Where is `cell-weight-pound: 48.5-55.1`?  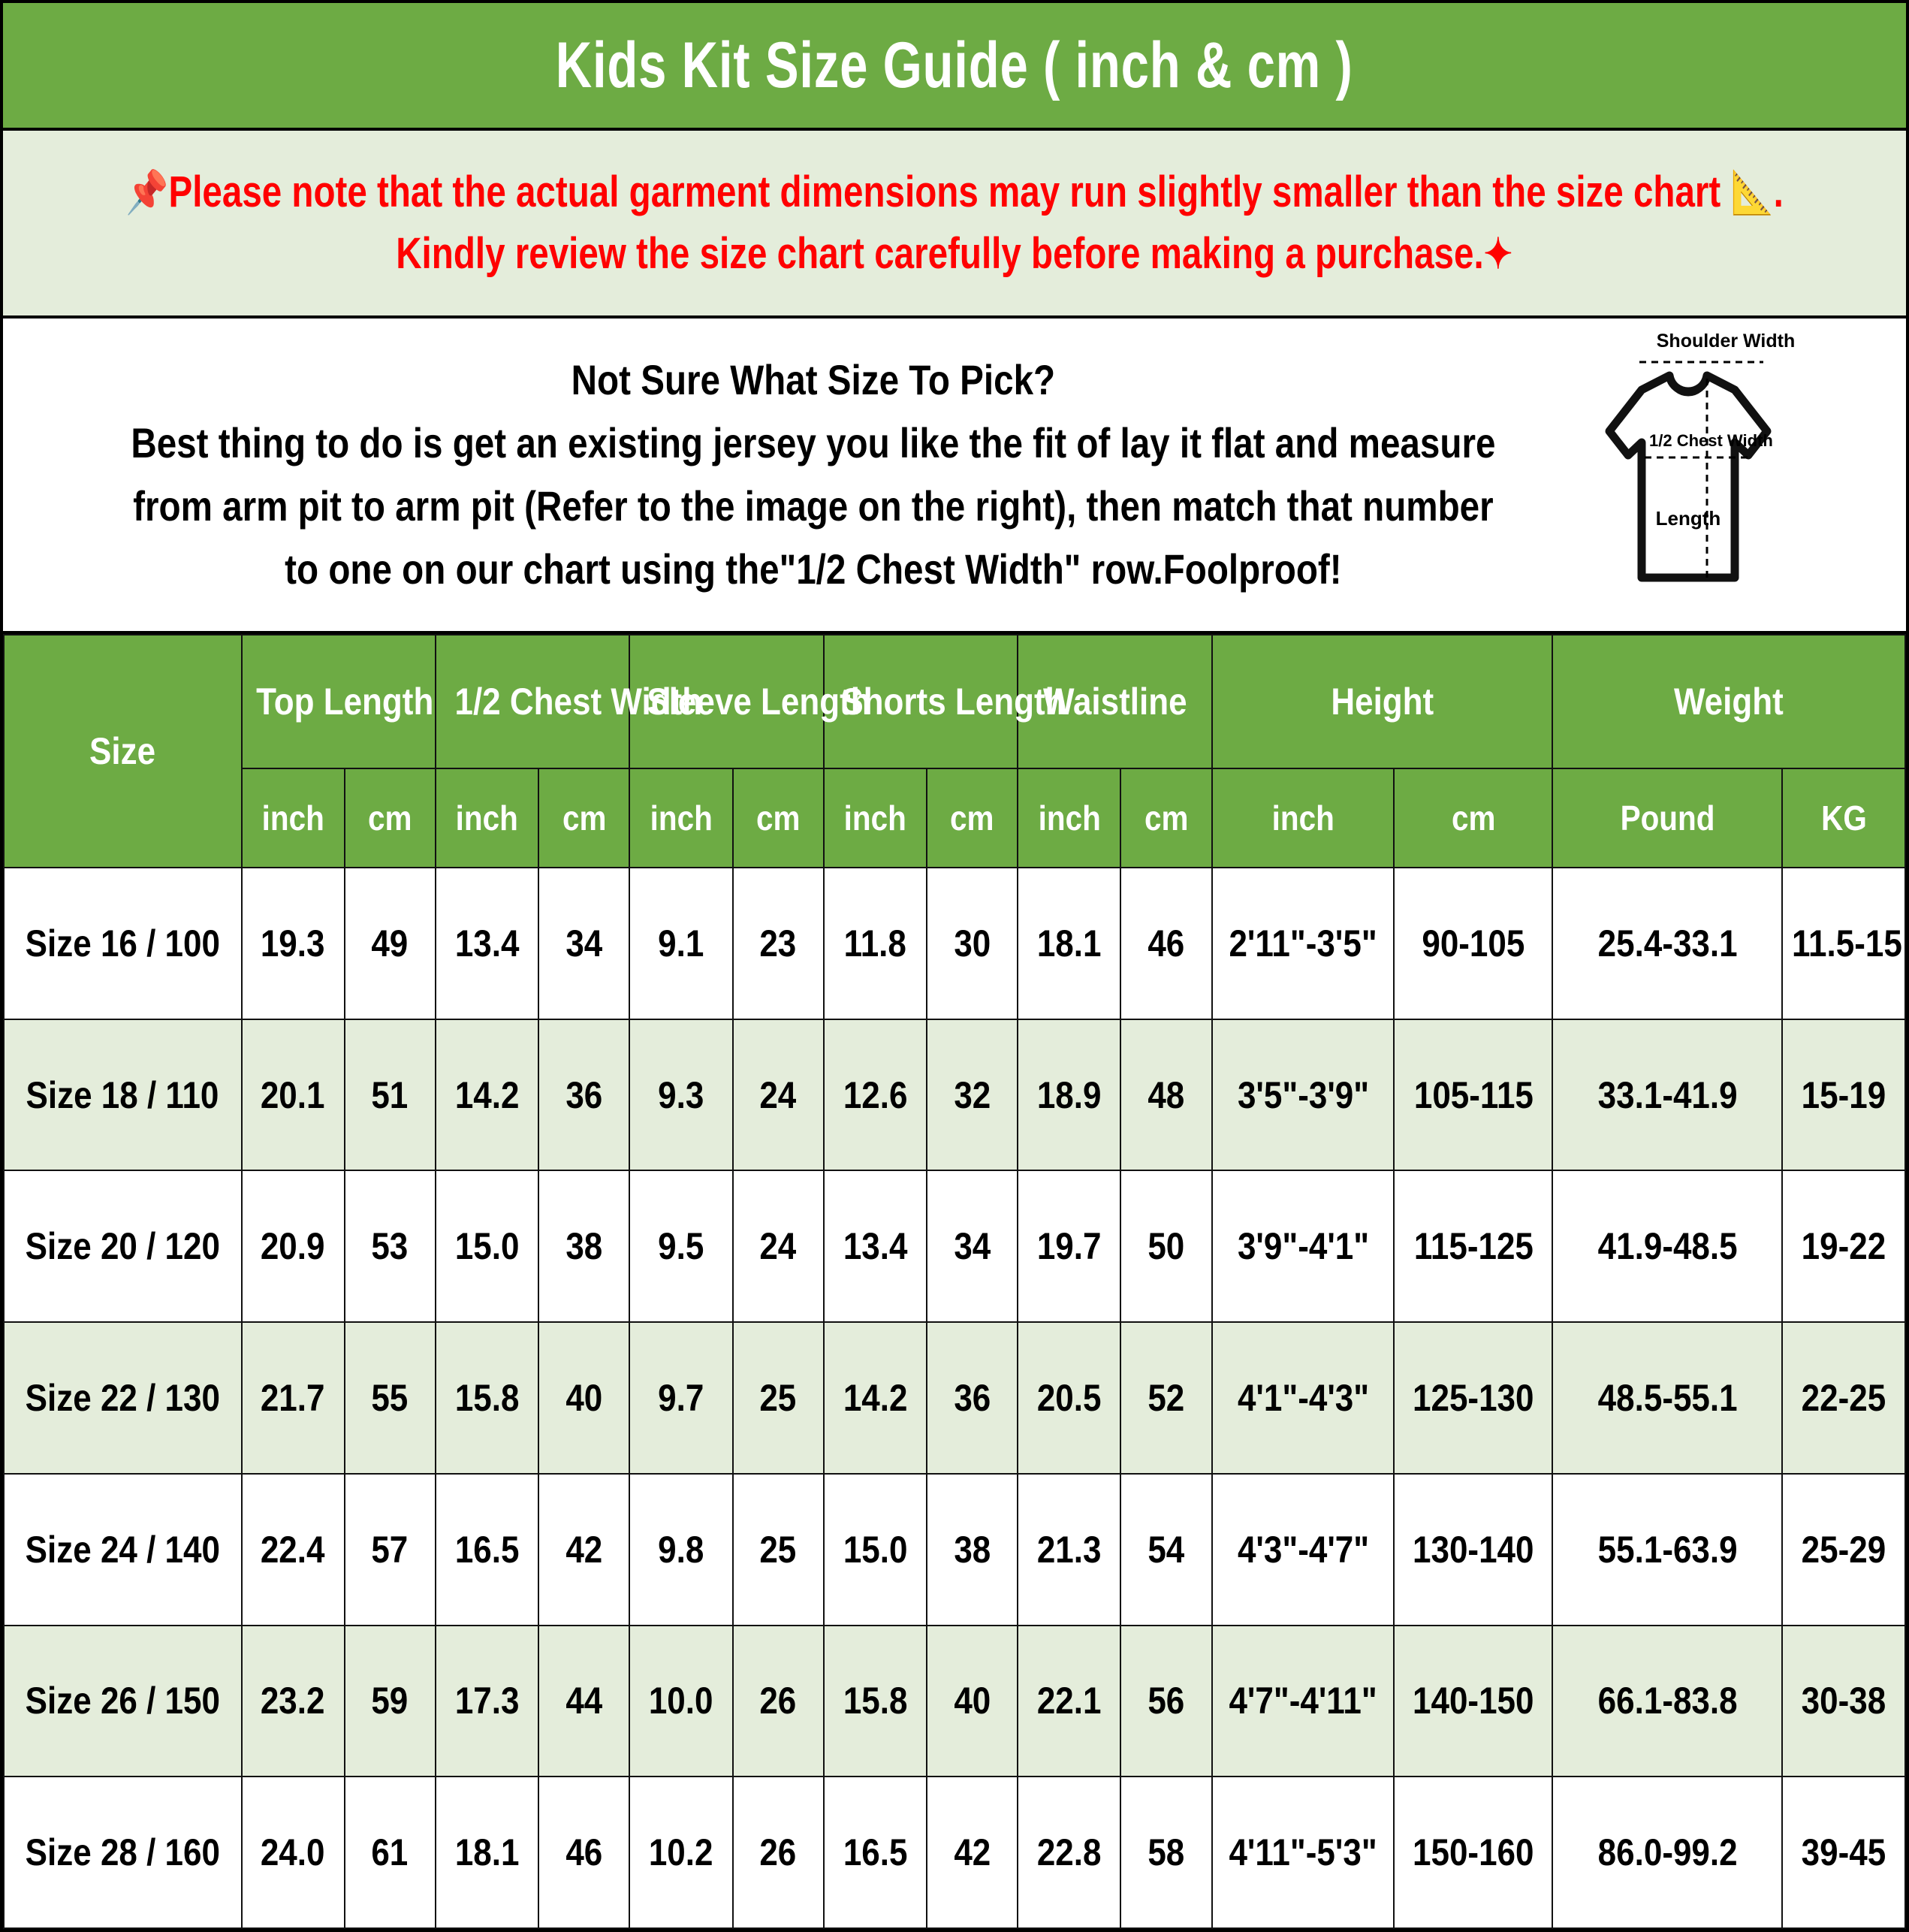
cell-weight-pound: 48.5-55.1 is located at coordinates (1668, 1398).